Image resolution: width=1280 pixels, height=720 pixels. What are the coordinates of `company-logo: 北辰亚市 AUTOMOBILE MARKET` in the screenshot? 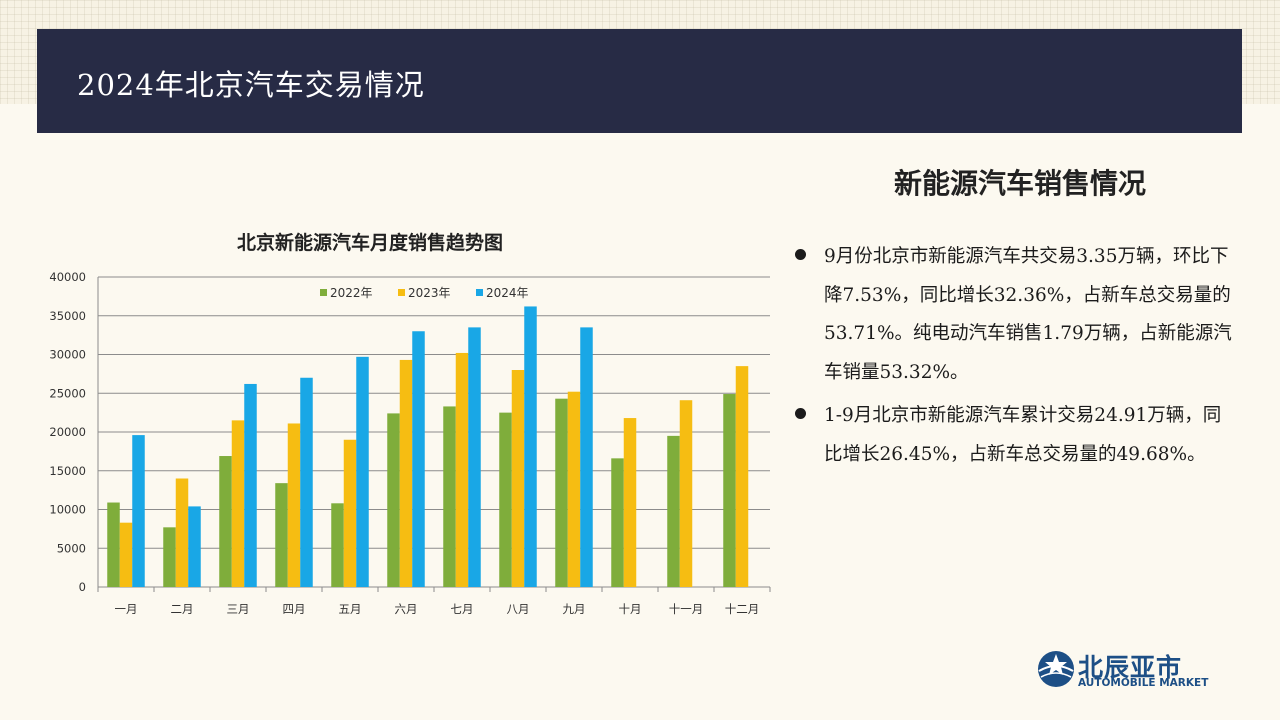 It's located at (1126, 670).